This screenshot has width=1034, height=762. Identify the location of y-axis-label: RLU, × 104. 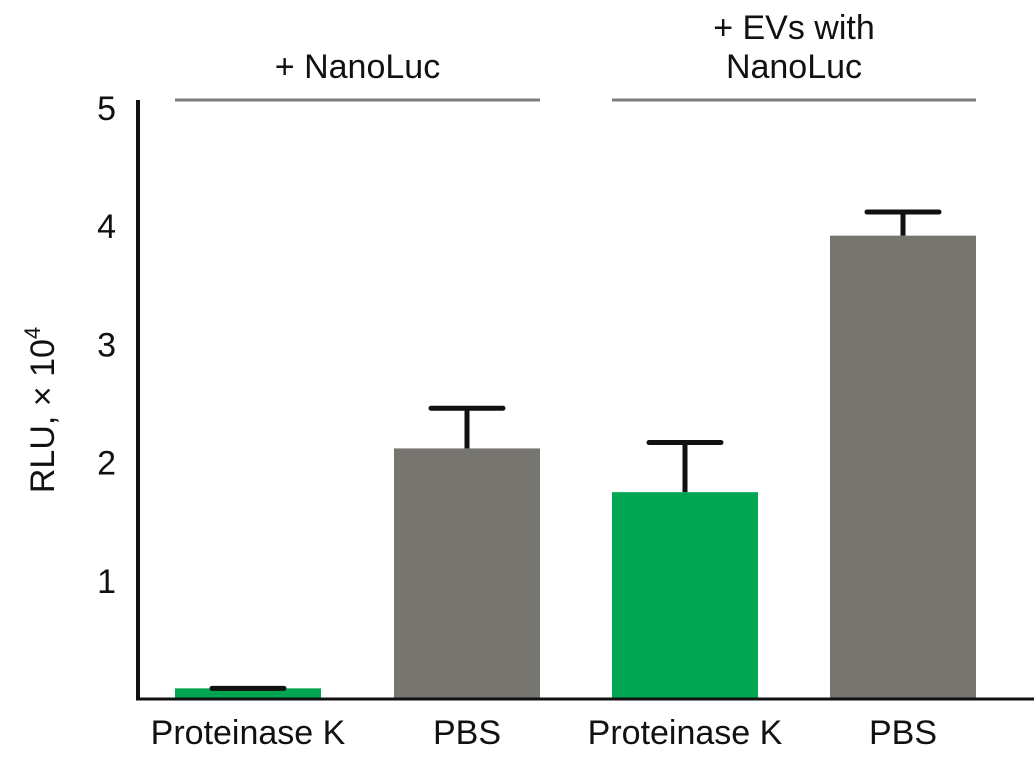
(41, 410).